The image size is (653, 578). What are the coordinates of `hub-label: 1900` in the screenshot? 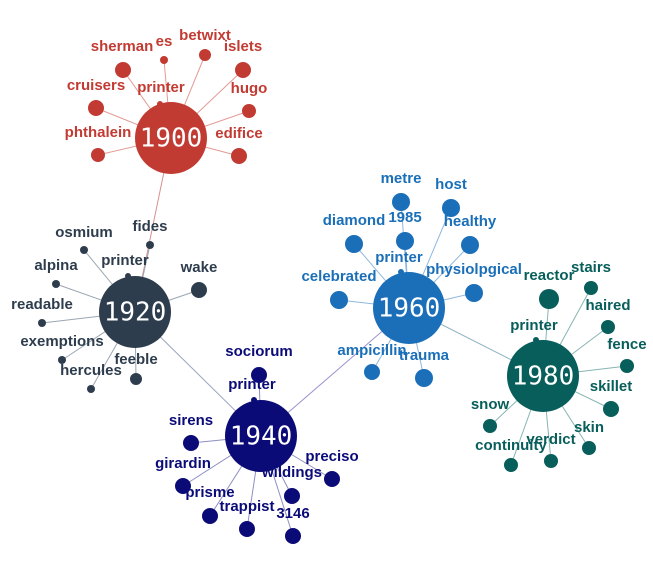 It's located at (171, 139).